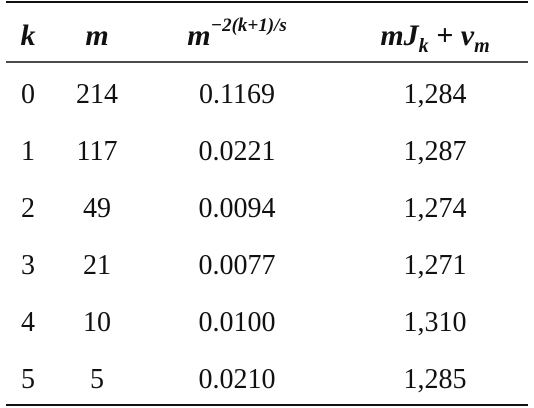 This screenshot has width=534, height=408. What do you see at coordinates (97, 265) in the screenshot?
I see `cell: 21` at bounding box center [97, 265].